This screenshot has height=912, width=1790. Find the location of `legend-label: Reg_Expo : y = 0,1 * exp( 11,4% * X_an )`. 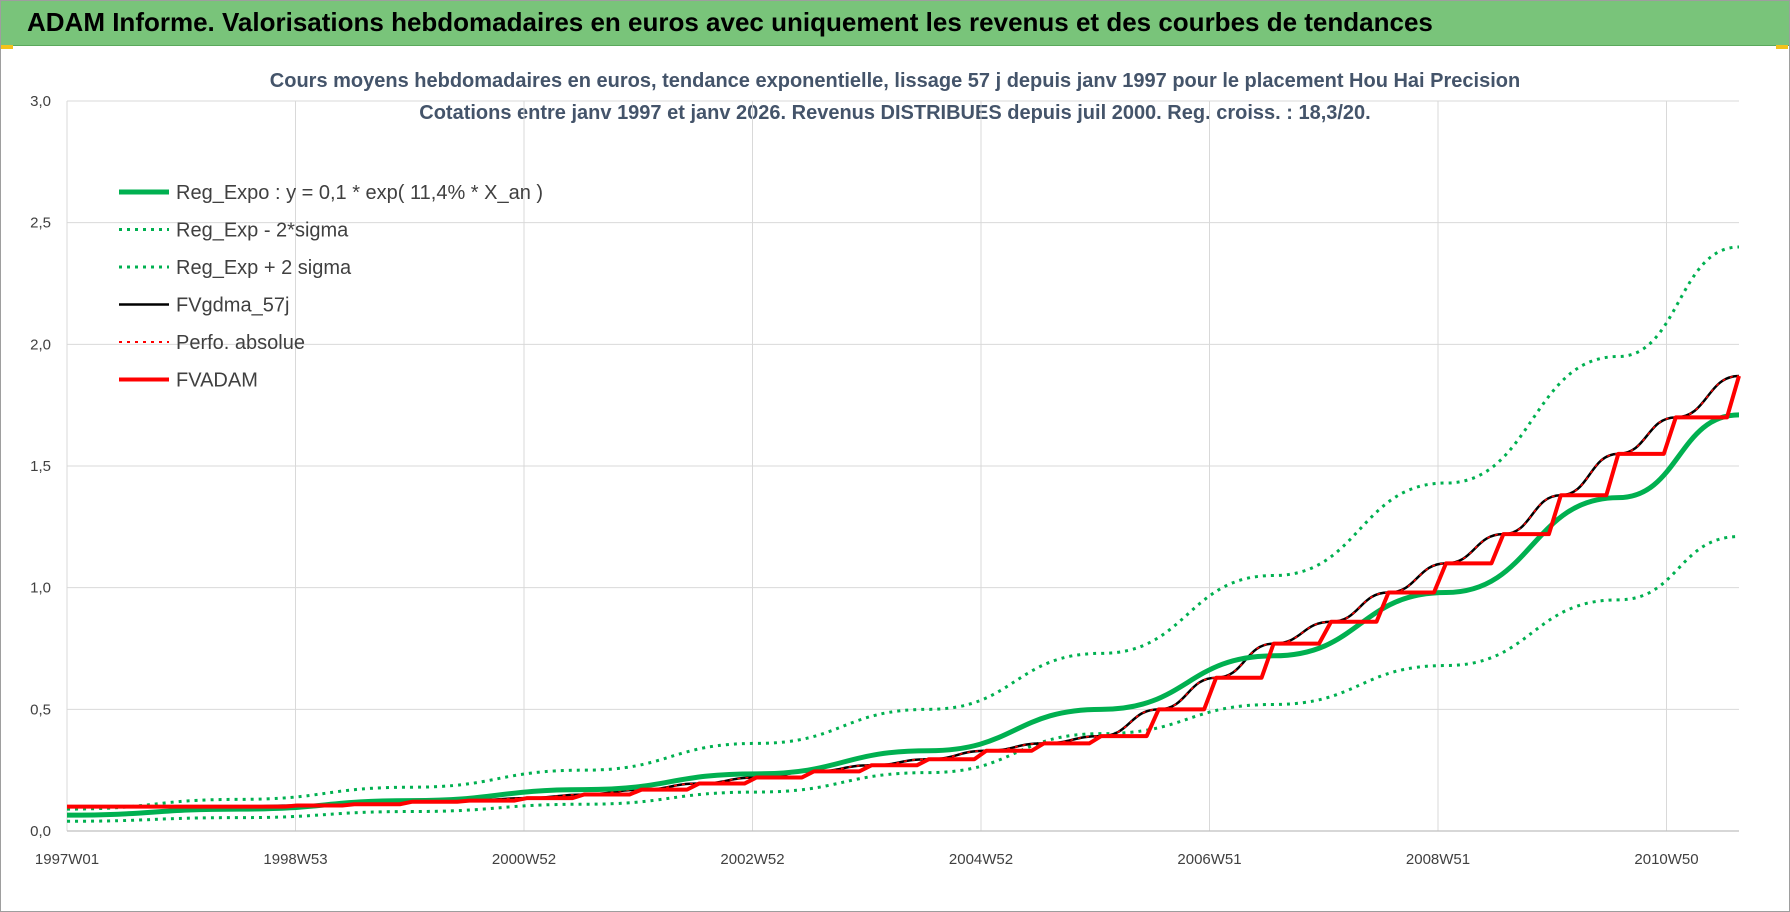

legend-label: Reg_Expo : y = 0,1 * exp( 11,4% * X_an ) is located at coordinates (359, 193).